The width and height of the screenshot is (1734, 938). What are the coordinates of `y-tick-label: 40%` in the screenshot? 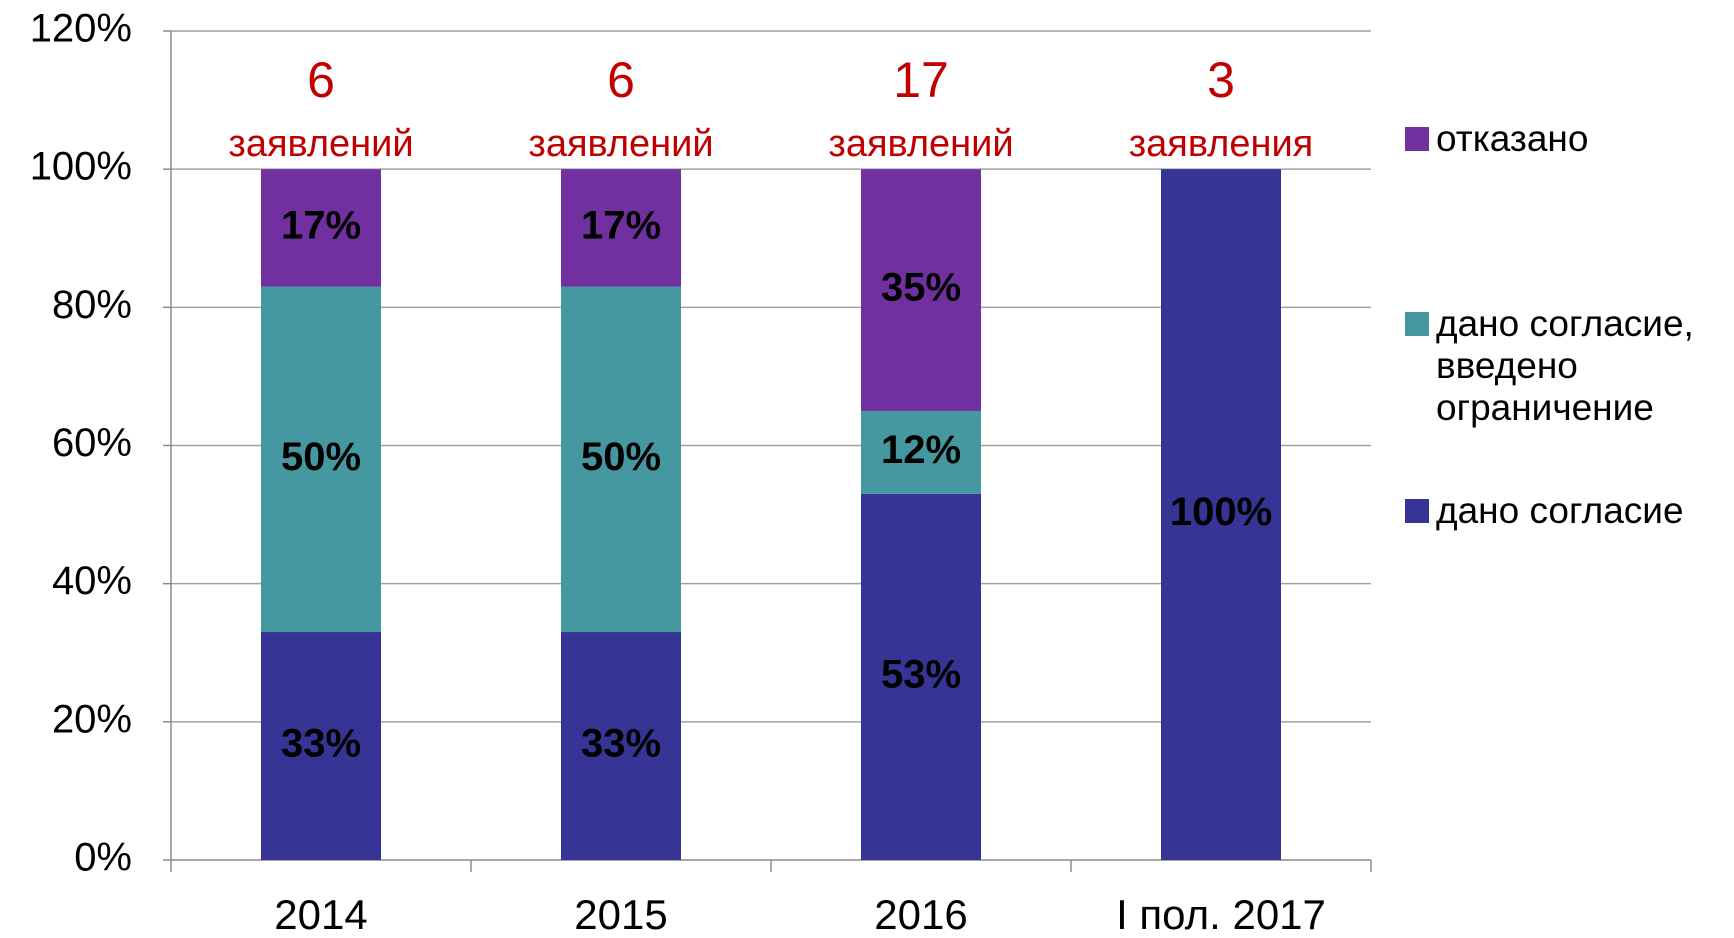 It's located at (92, 581).